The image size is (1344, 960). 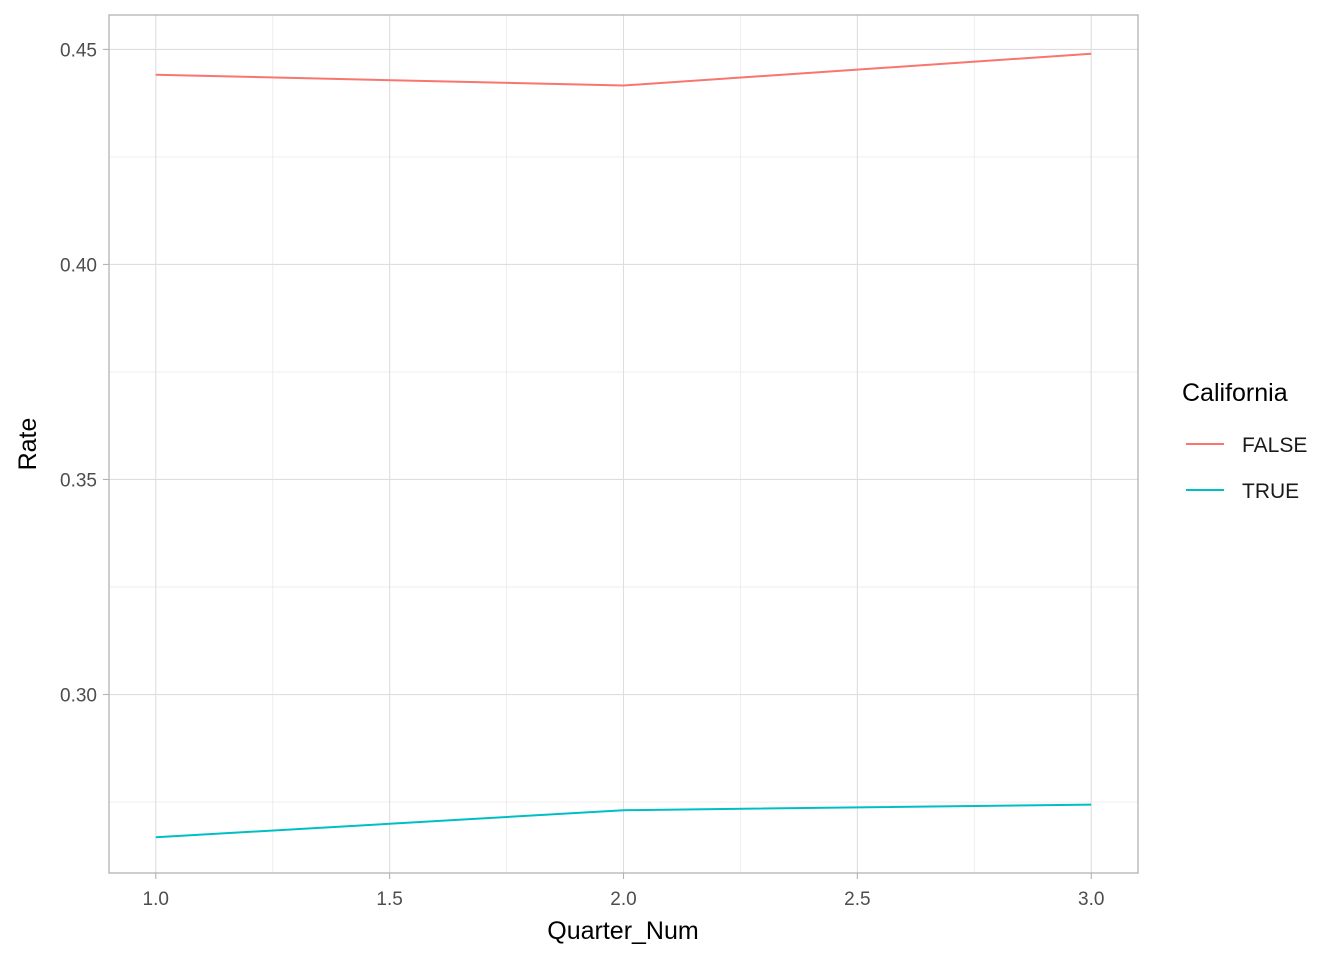 What do you see at coordinates (623, 899) in the screenshot?
I see `x-tick-label: 2.0` at bounding box center [623, 899].